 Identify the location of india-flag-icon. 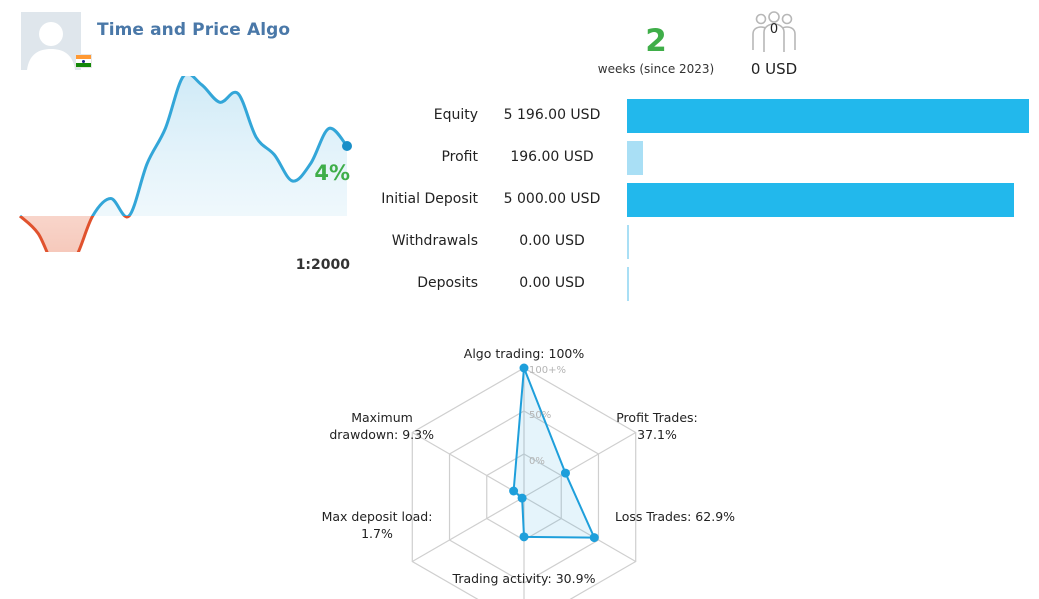
(83, 61).